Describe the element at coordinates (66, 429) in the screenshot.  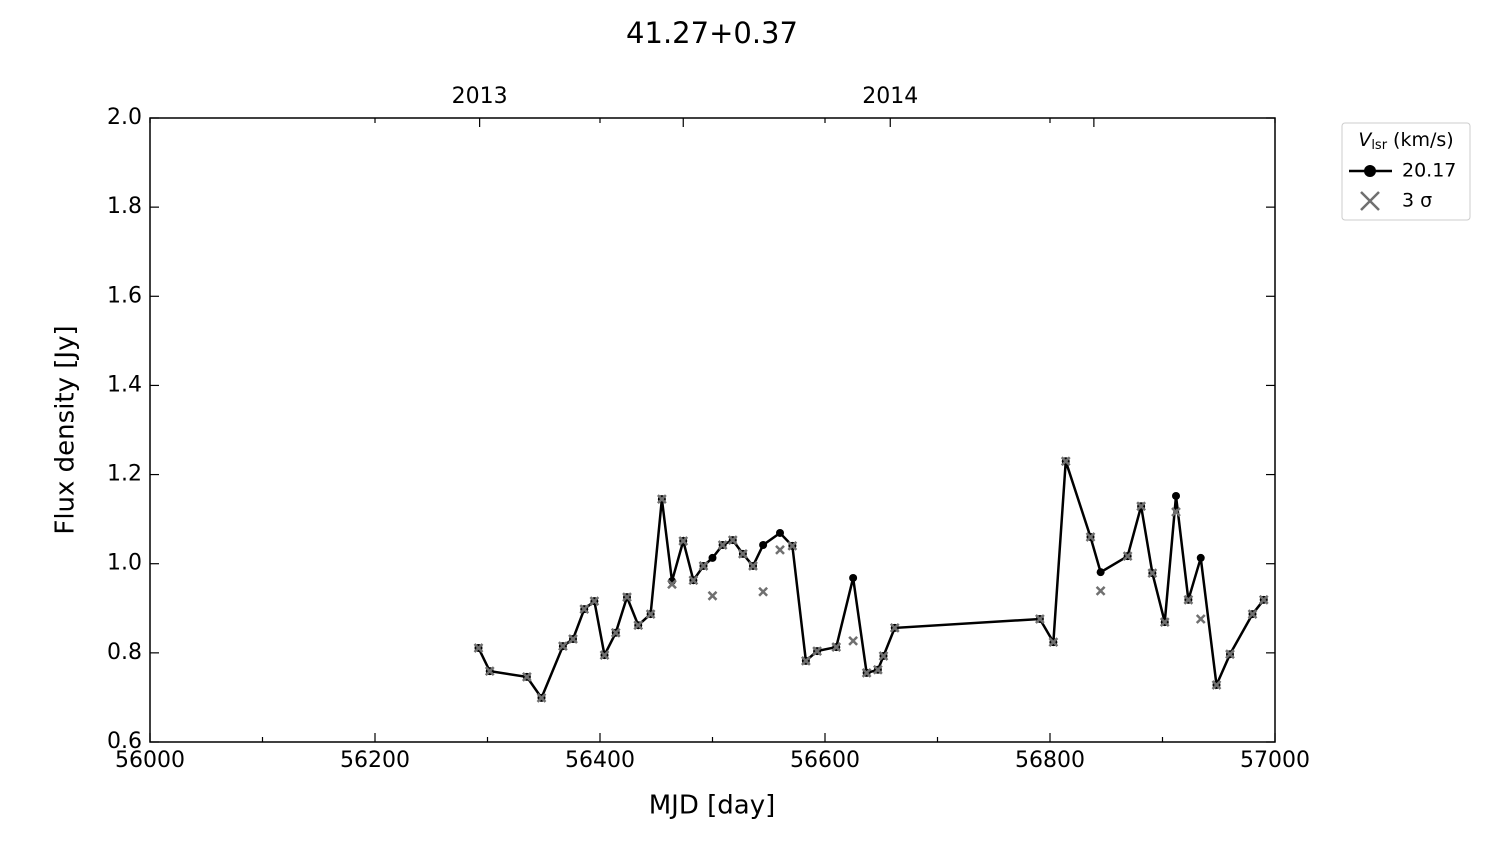
I see `y-axis-label: Flux density [Jy]` at that location.